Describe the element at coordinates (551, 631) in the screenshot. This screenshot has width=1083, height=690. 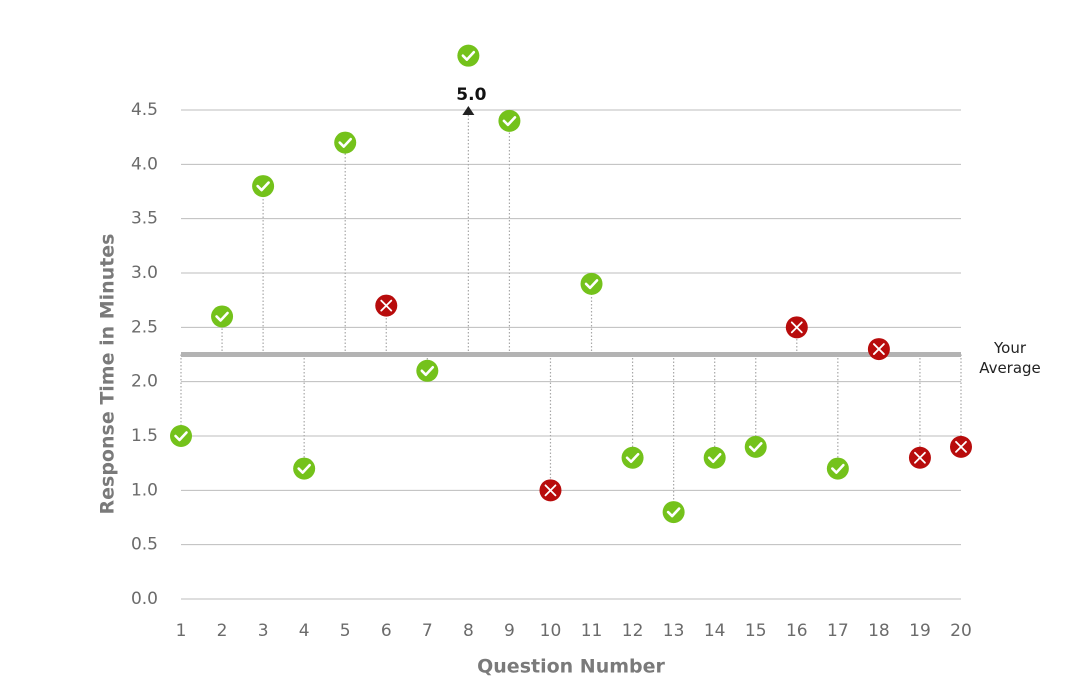
I see `x-tick-label: 10` at that location.